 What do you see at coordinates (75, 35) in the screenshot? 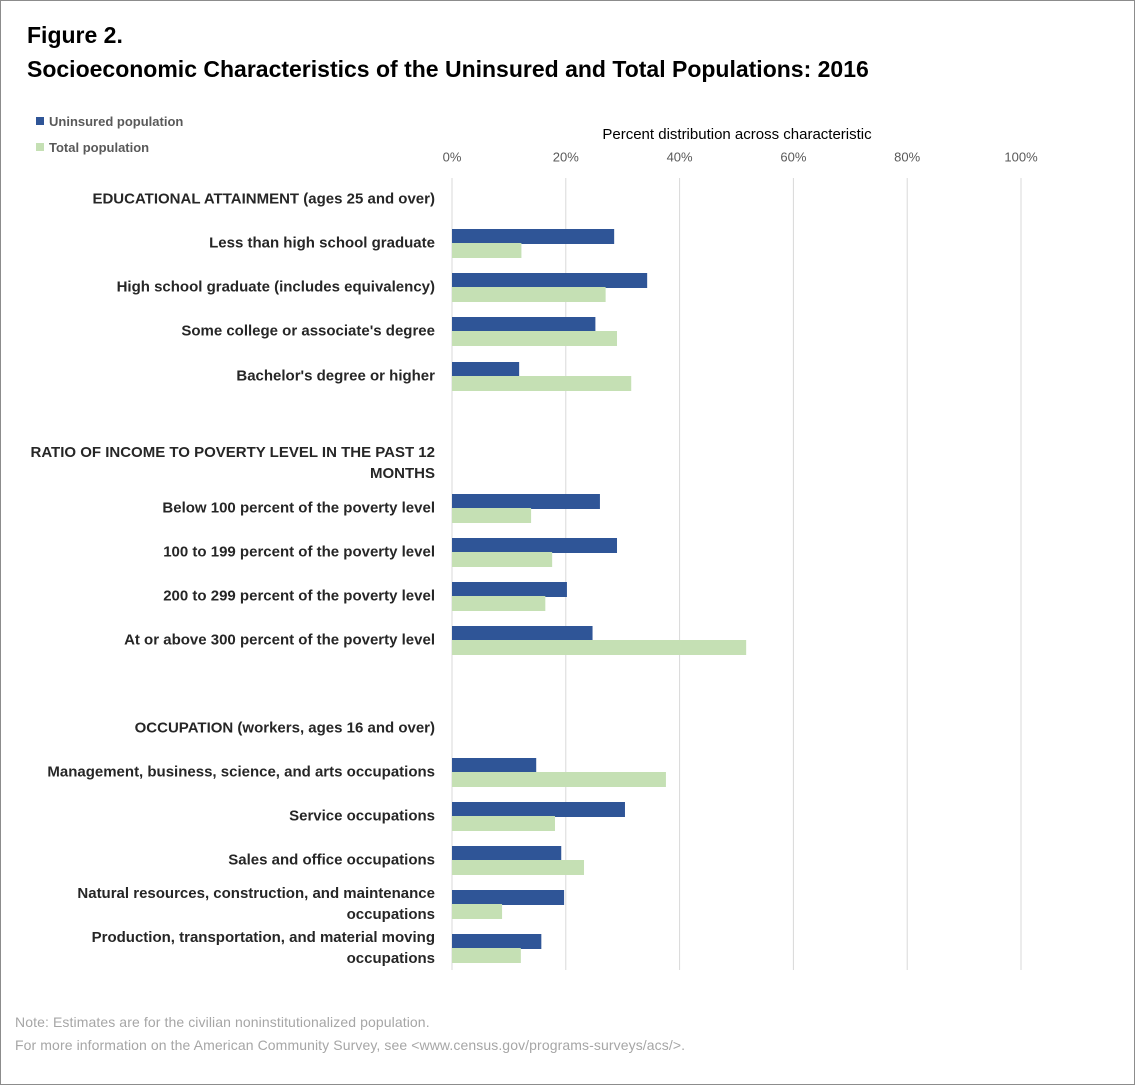
I see `figure-label: Figure 2.` at bounding box center [75, 35].